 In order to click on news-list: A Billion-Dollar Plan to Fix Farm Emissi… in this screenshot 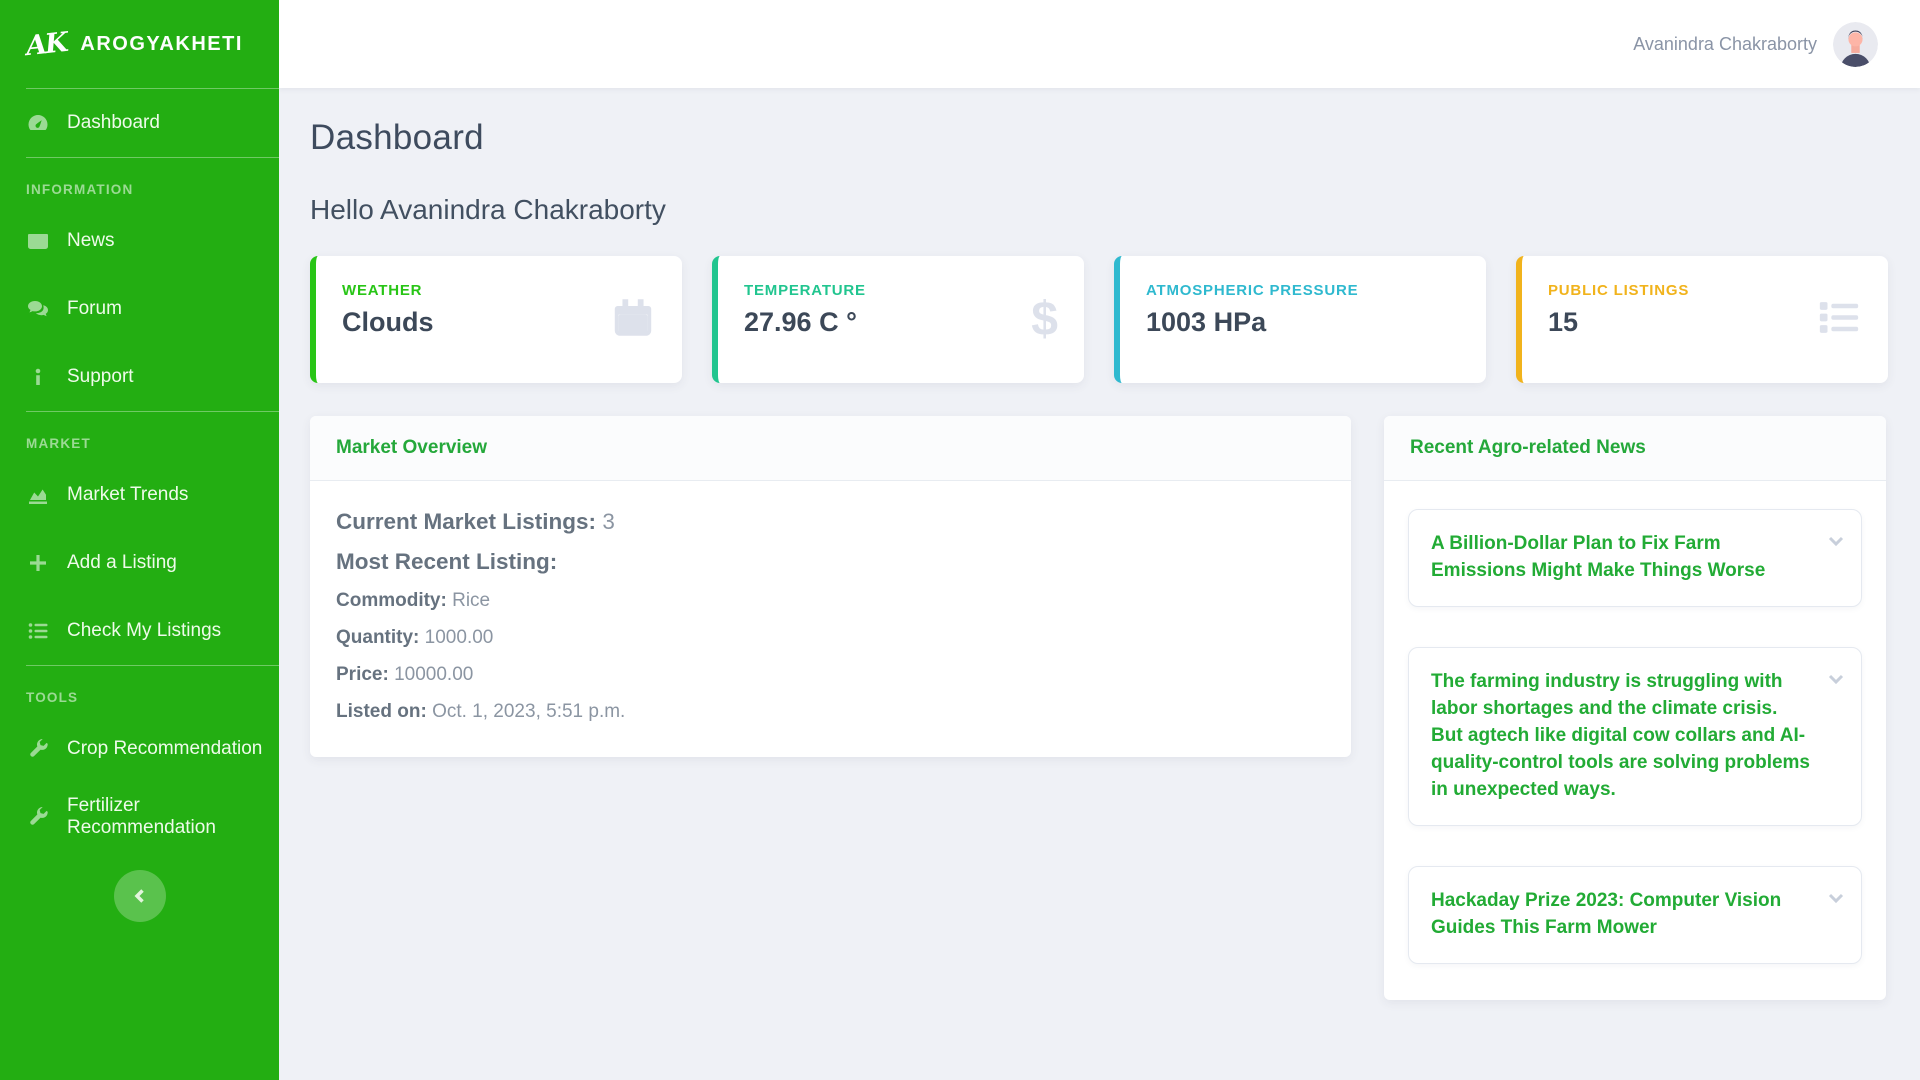, I will do `click(1635, 740)`.